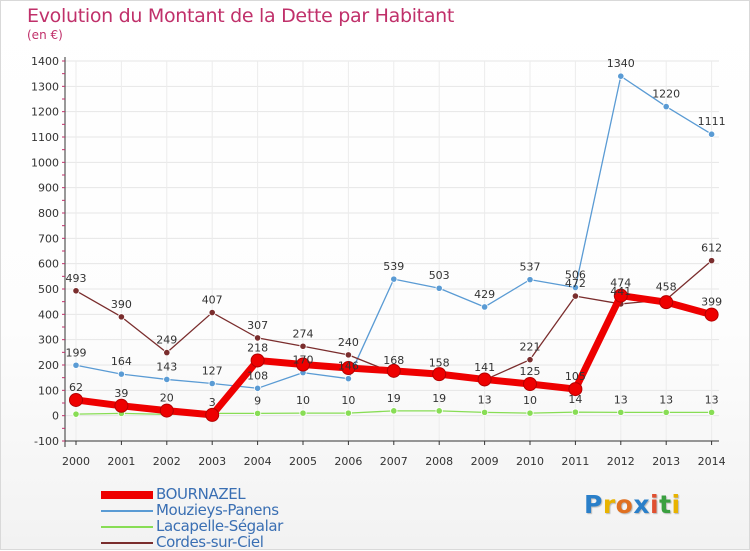  I want to click on data-label: 390, so click(121, 304).